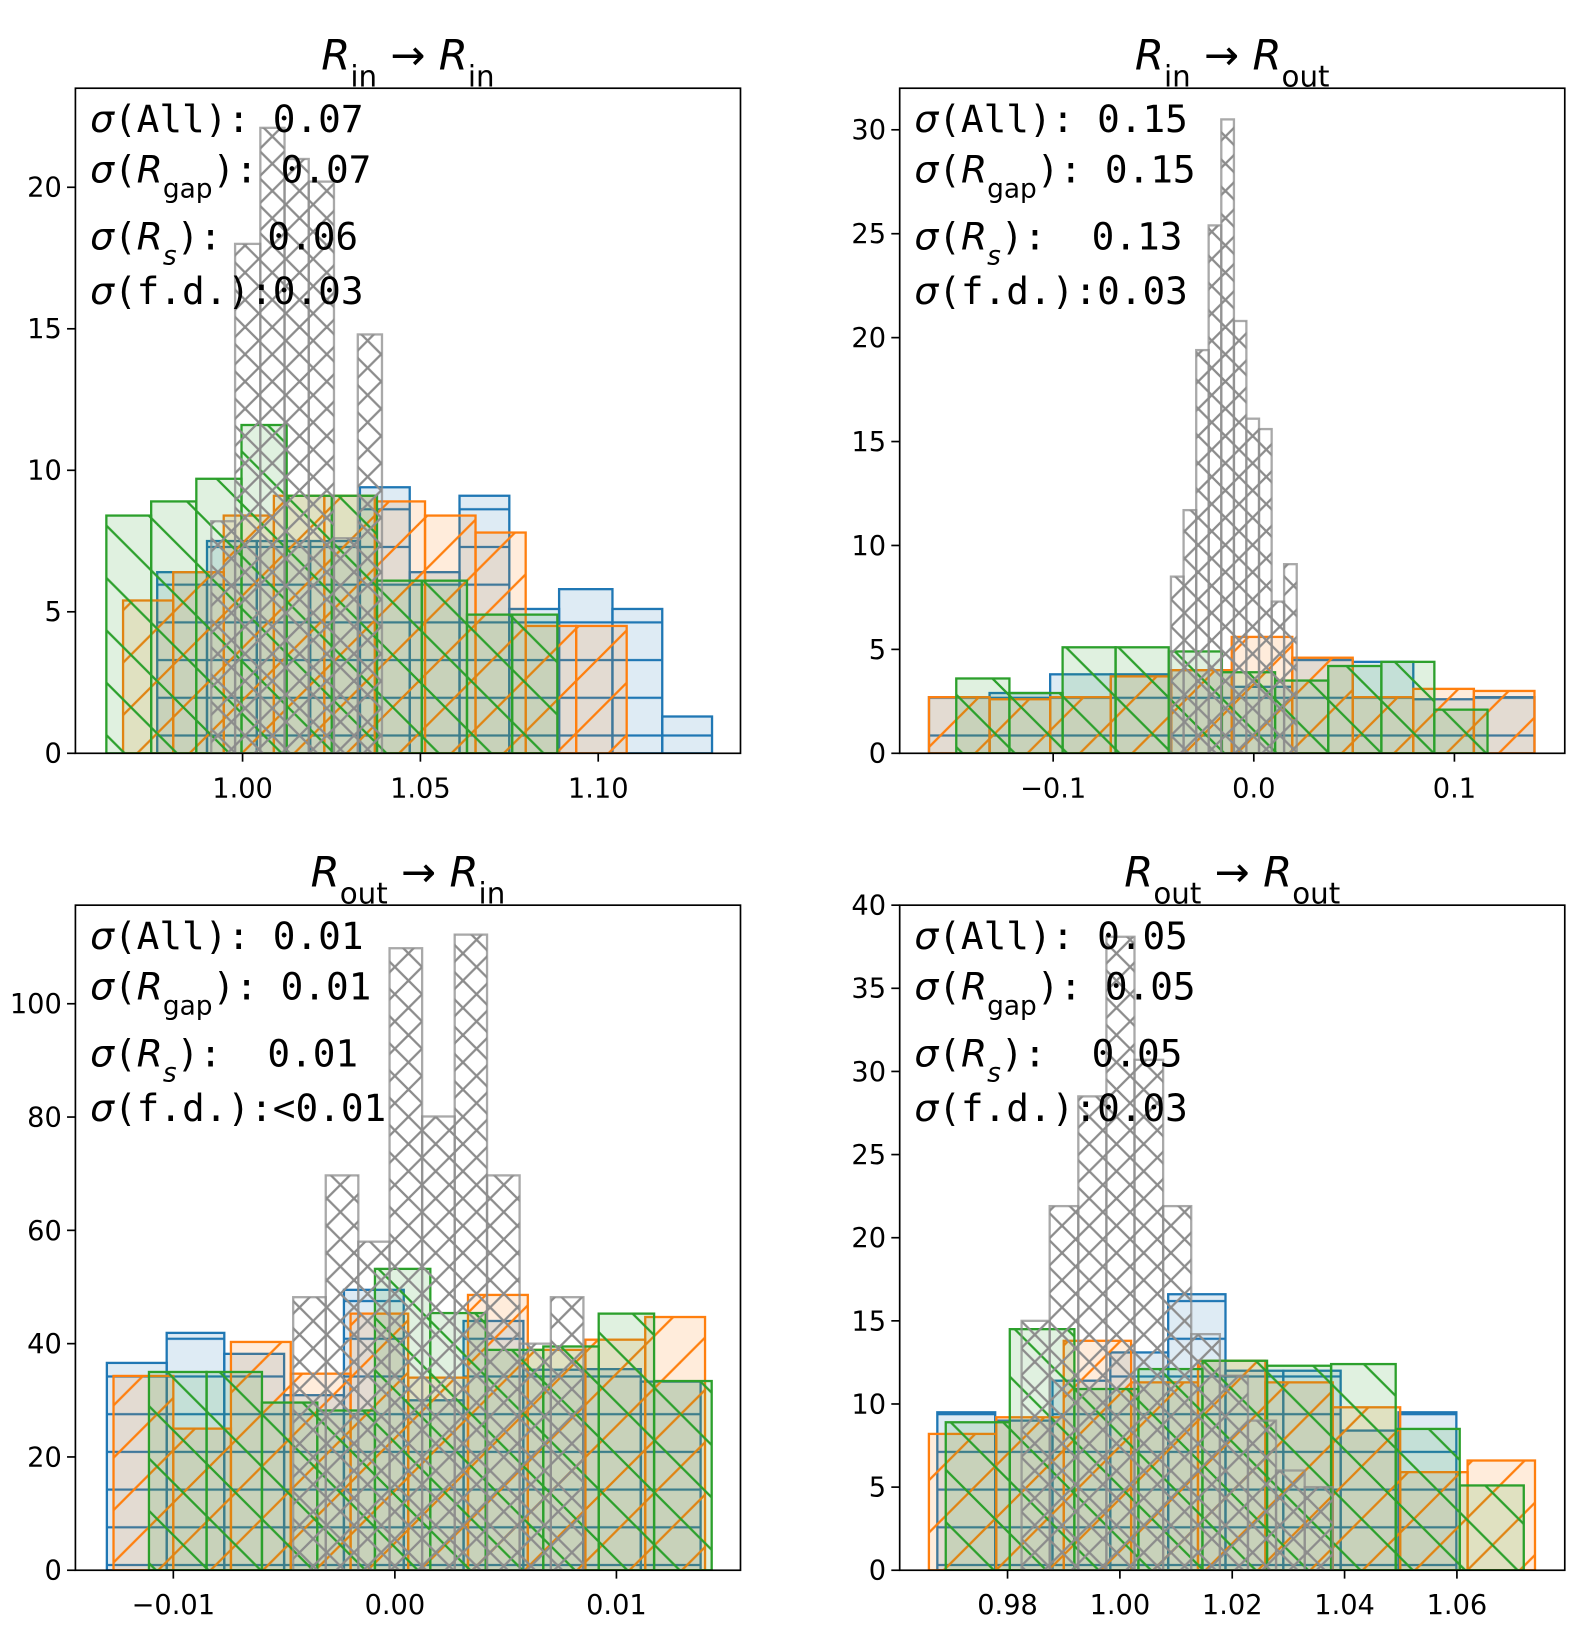  What do you see at coordinates (268, 237) in the screenshot?
I see `text-piece: ): 0.06` at bounding box center [268, 237].